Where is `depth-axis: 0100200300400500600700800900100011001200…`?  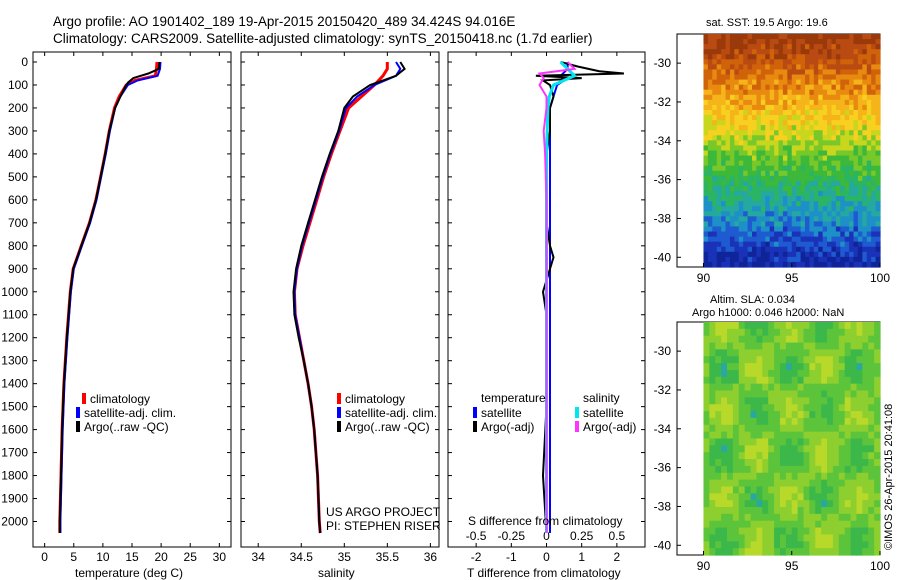
depth-axis: 0100200300400500600700800900100011001200… is located at coordinates (14, 292).